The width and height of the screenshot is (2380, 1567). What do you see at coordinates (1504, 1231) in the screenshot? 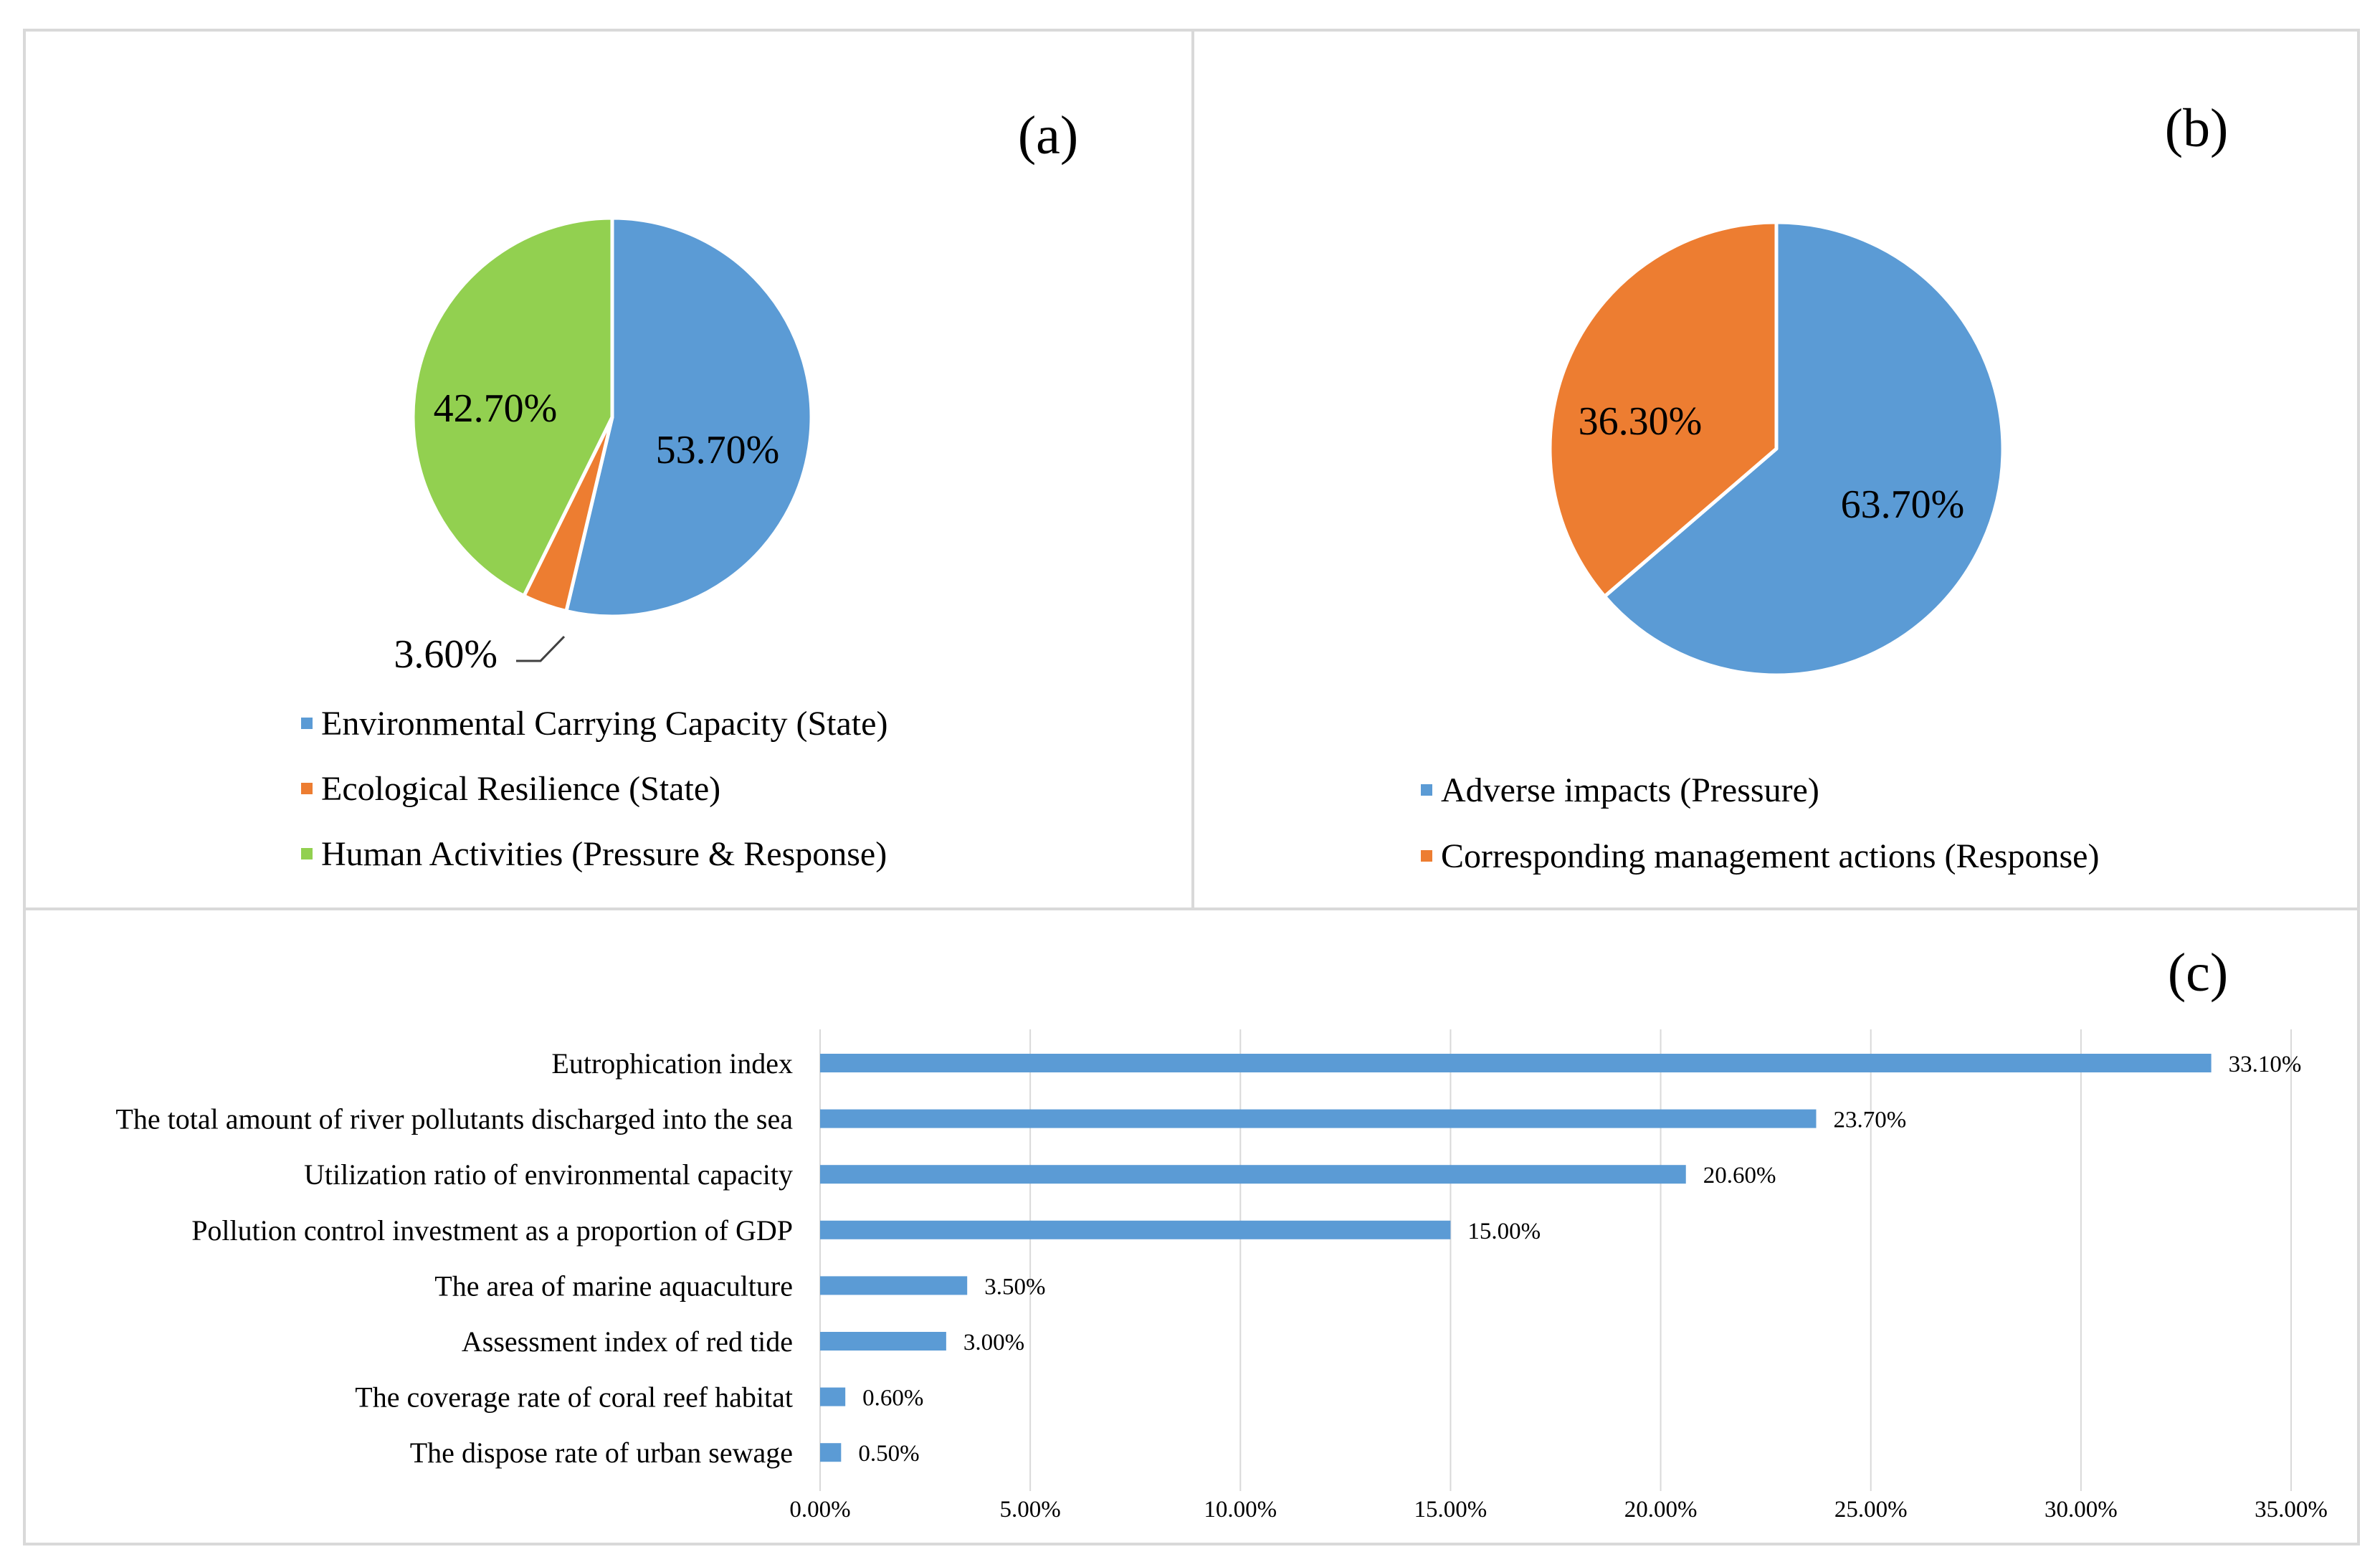
I see `bar-value-label: 15.00%` at bounding box center [1504, 1231].